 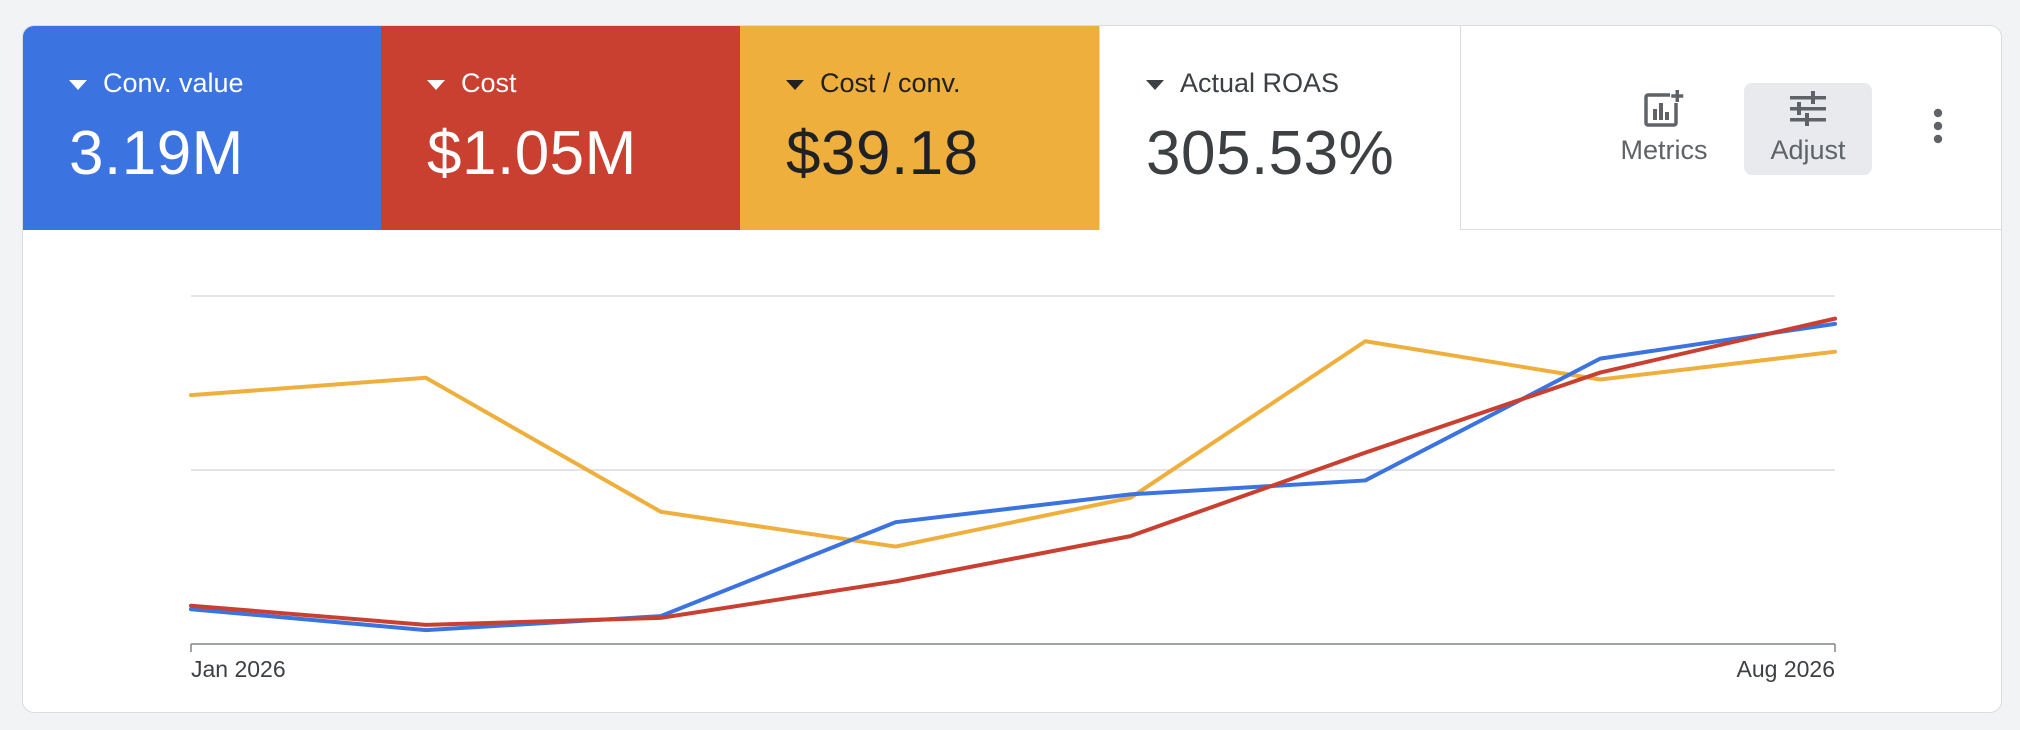 I want to click on chart-toolbar: Metrics Adjust, so click(x=1731, y=128).